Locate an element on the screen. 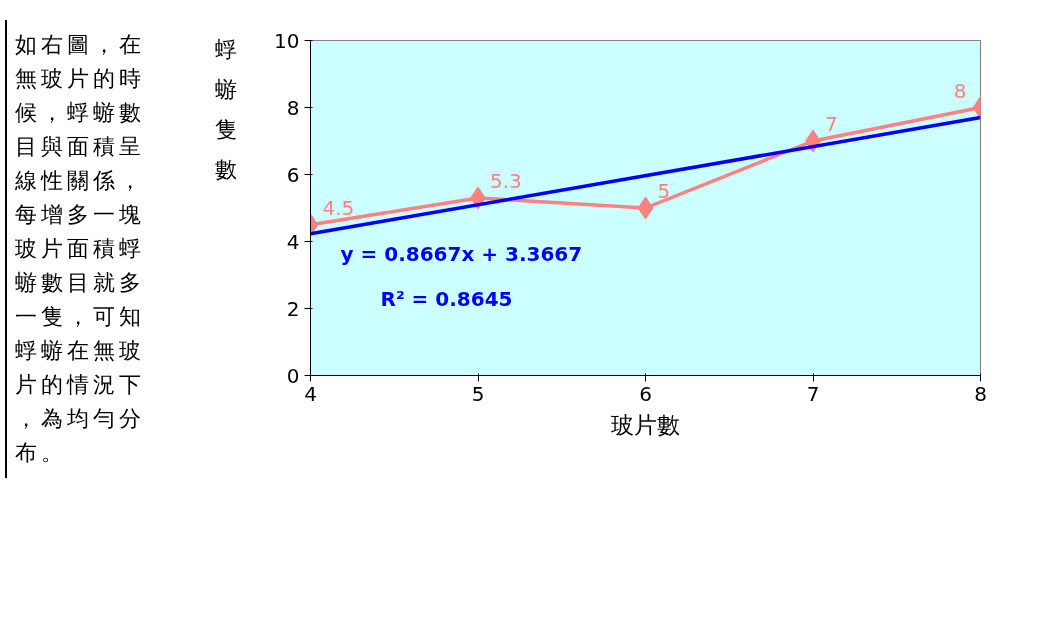  data-label: 8 is located at coordinates (960, 90).